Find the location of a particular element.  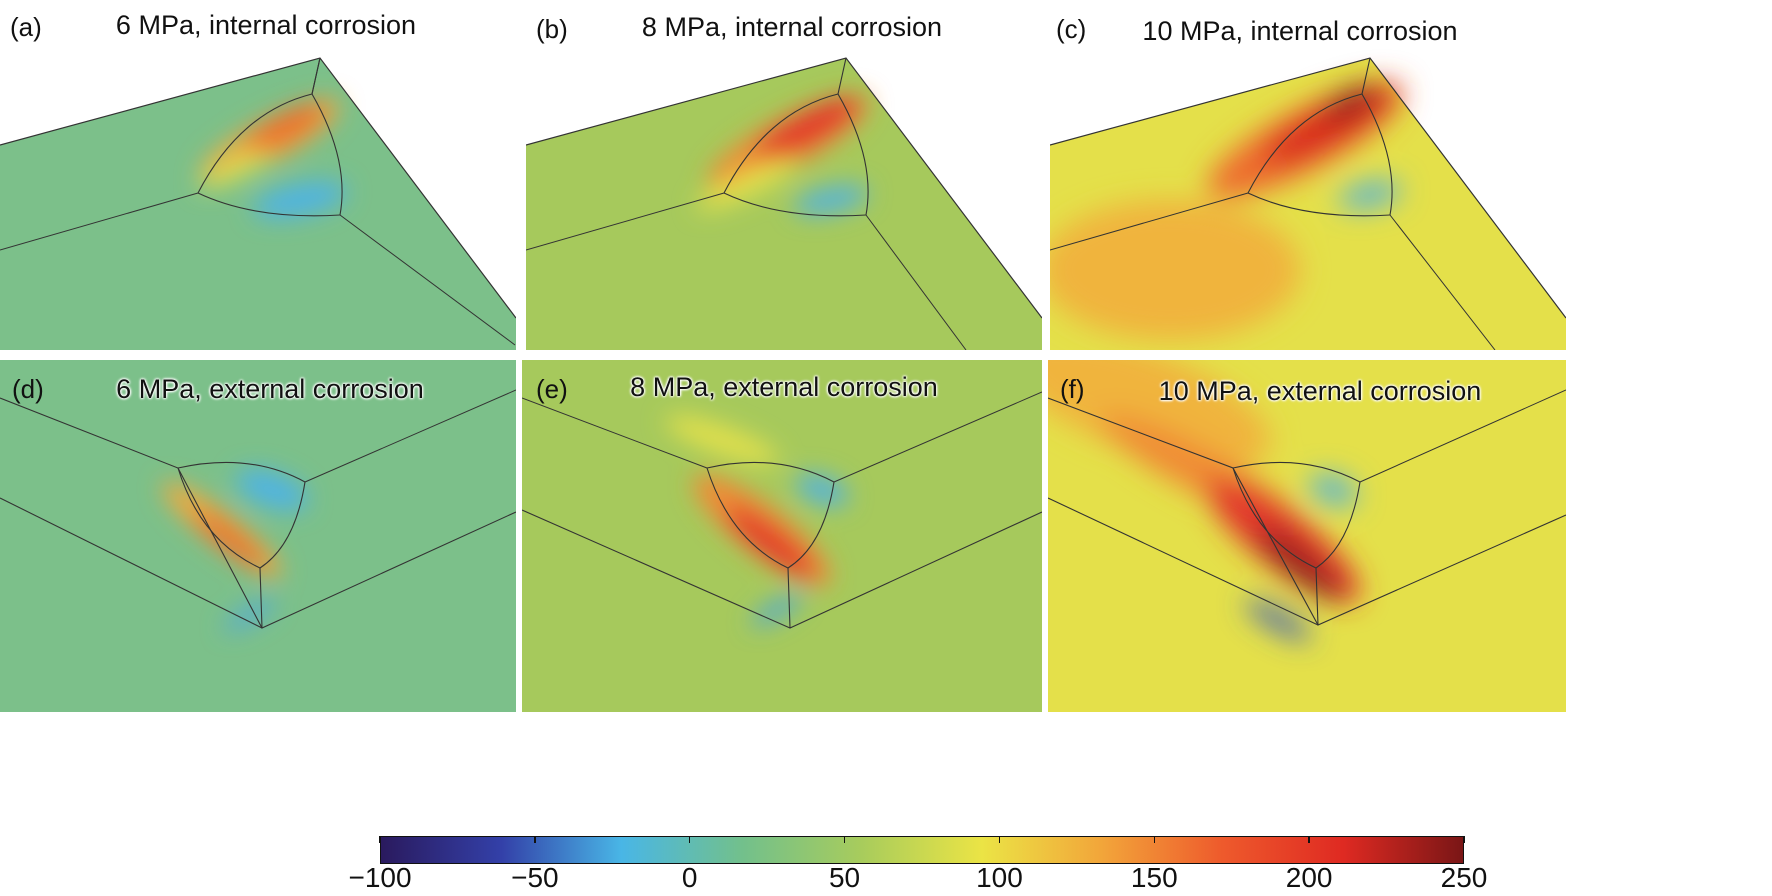

colorbar-tick-label: 50 is located at coordinates (844, 877).